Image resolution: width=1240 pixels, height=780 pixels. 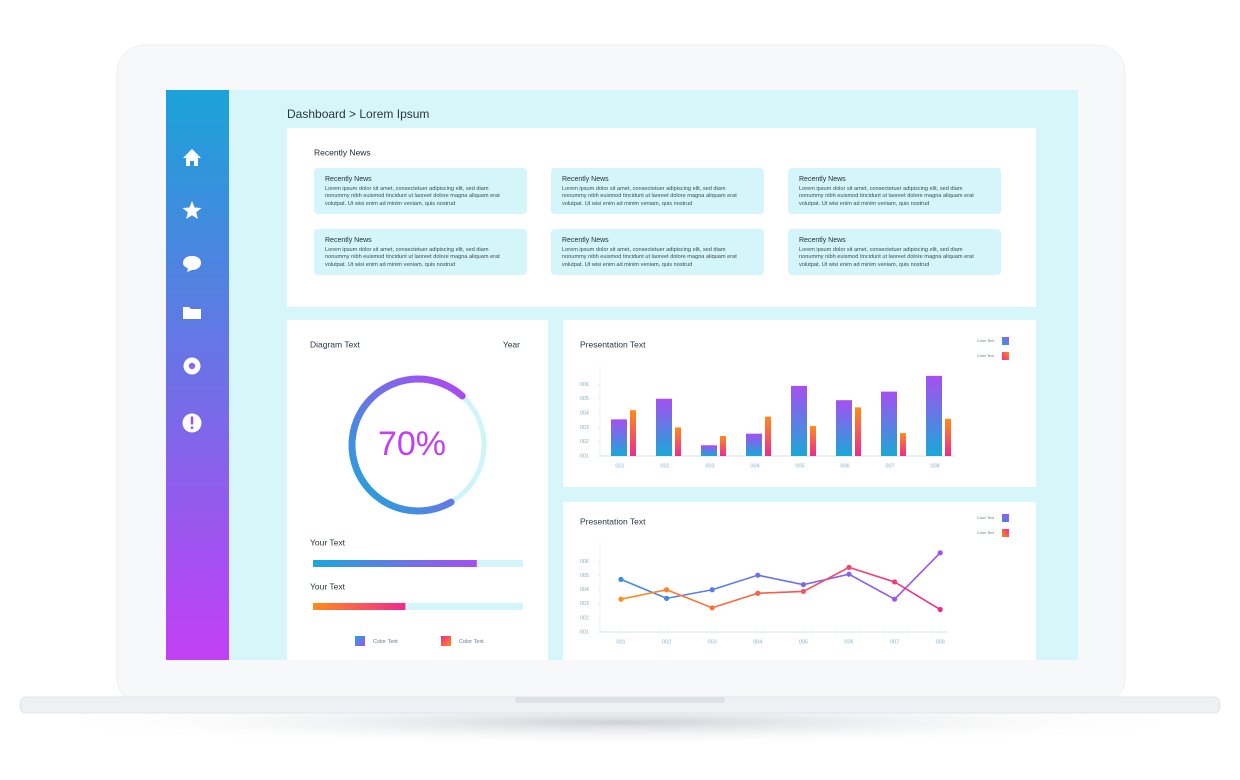 What do you see at coordinates (613, 521) in the screenshot?
I see `chart-title: Presentation Text` at bounding box center [613, 521].